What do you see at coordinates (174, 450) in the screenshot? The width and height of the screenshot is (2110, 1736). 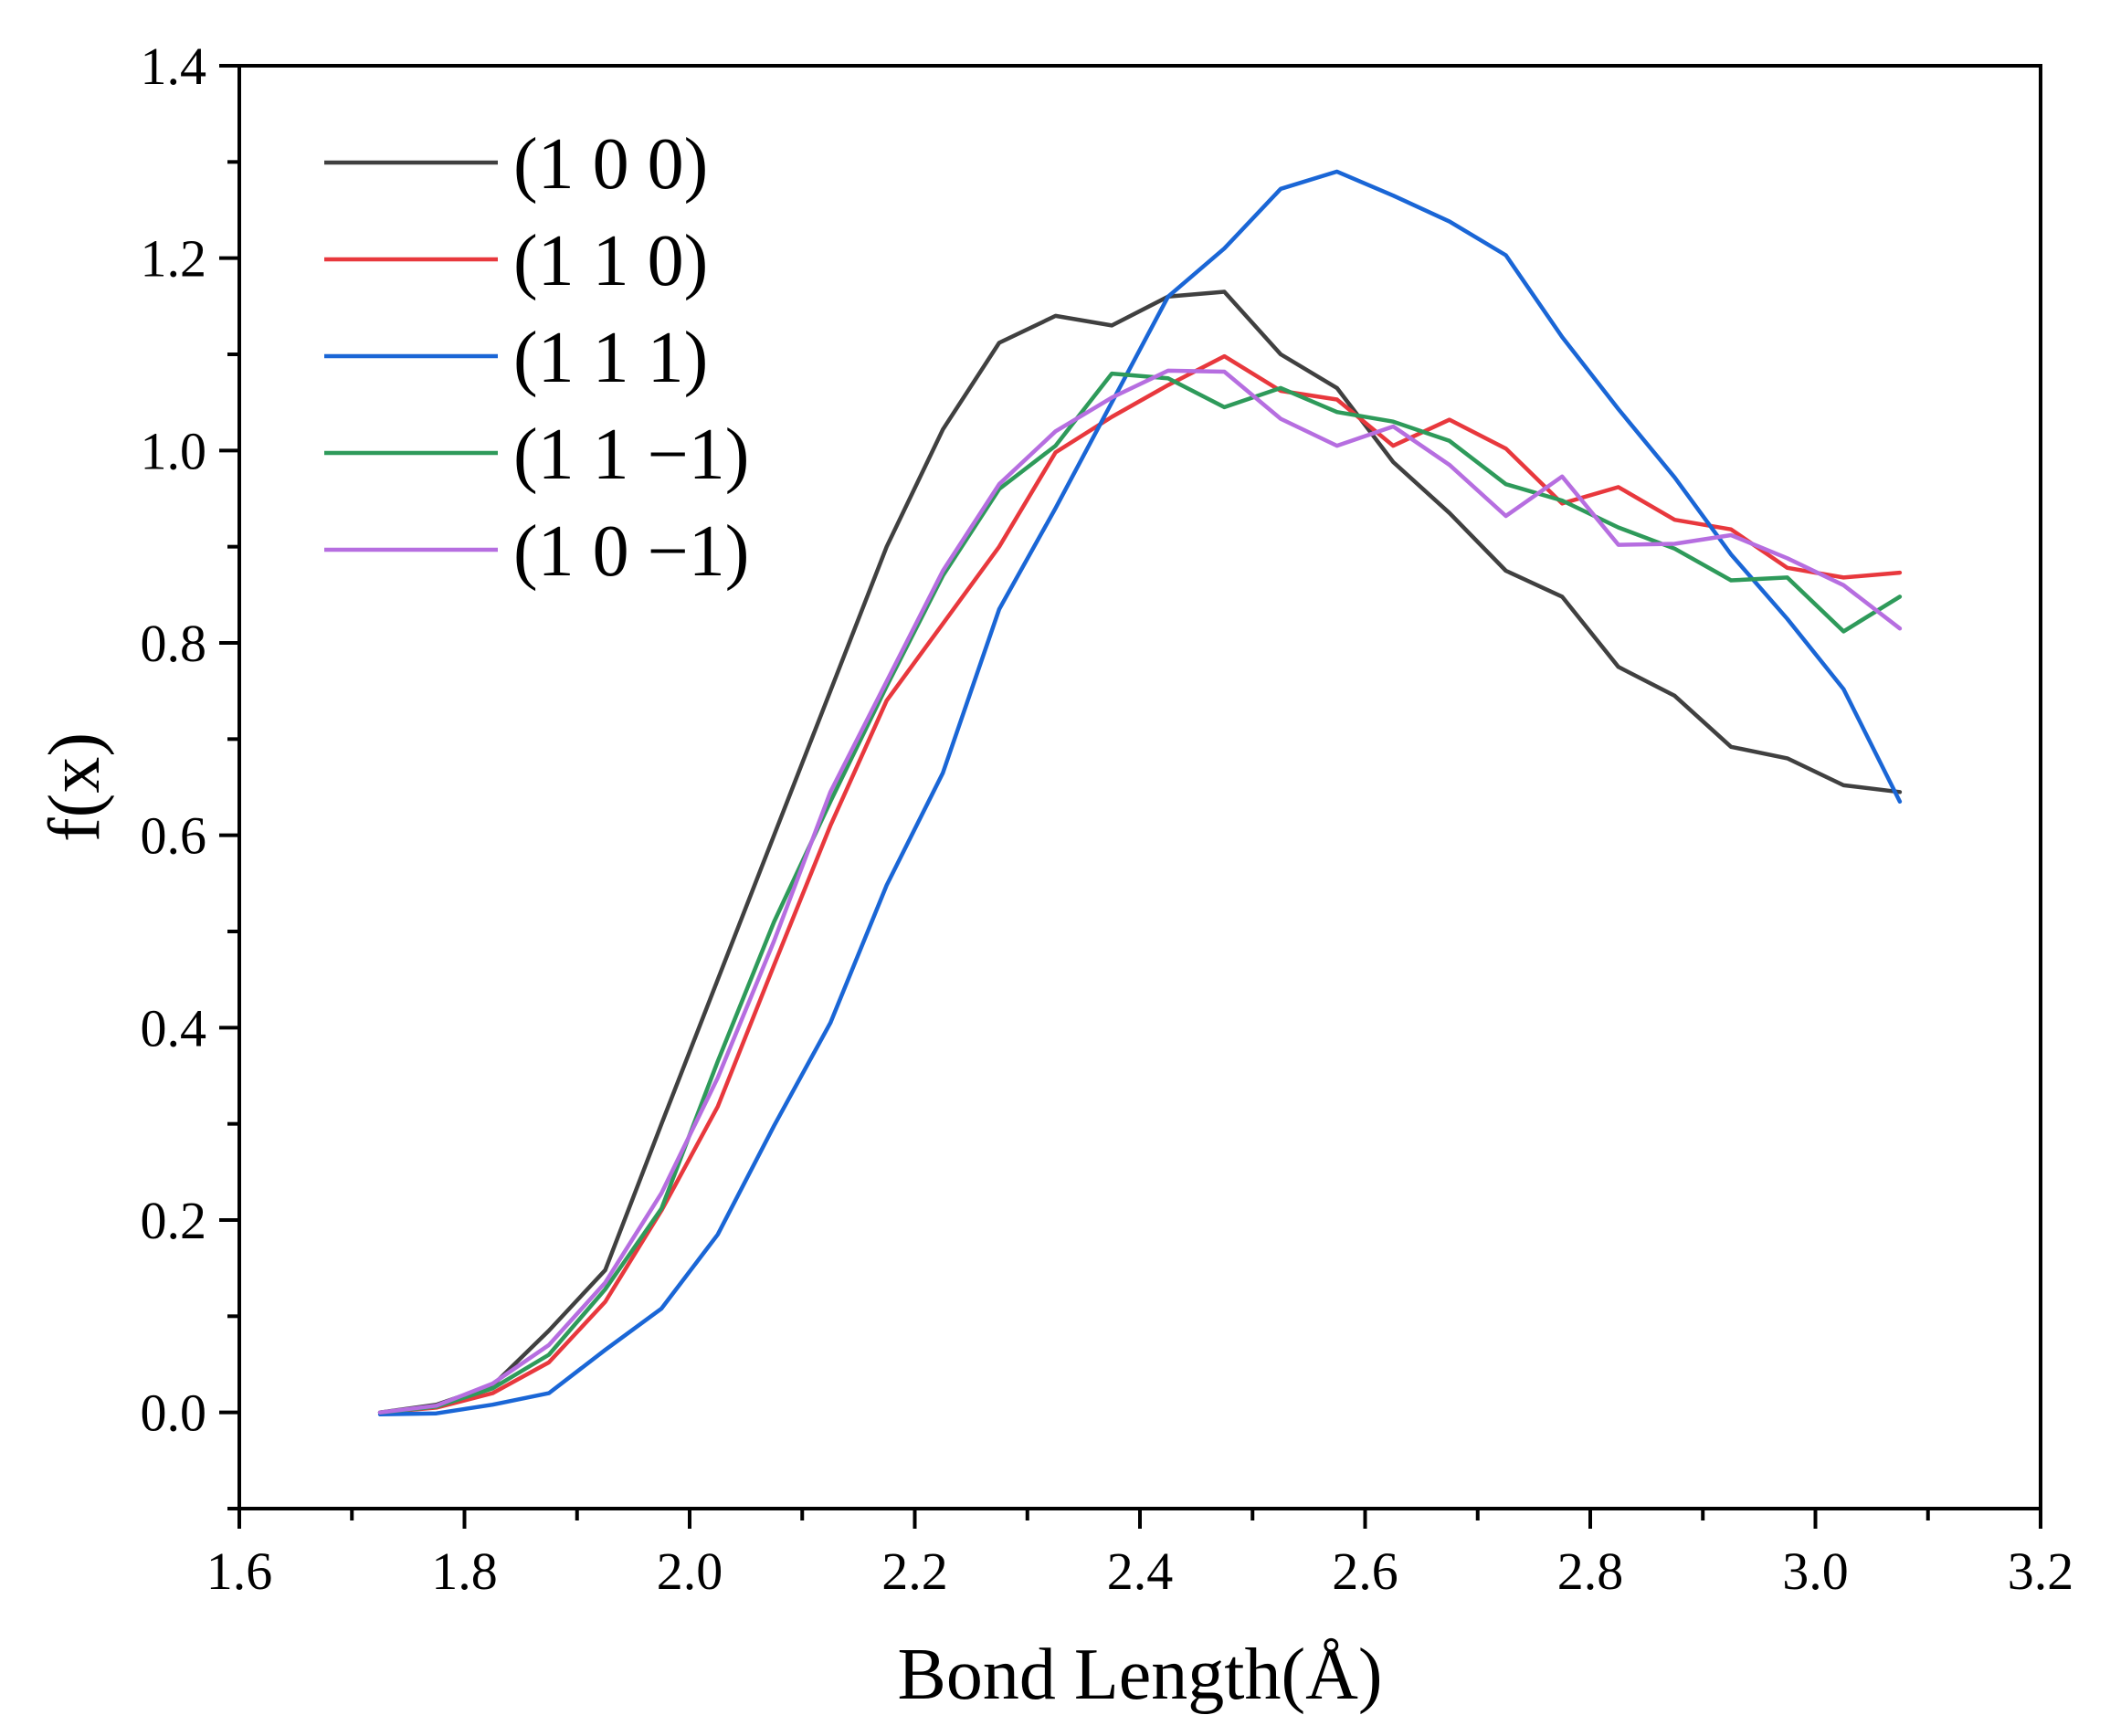 I see `y-tick-label: 1.0` at bounding box center [174, 450].